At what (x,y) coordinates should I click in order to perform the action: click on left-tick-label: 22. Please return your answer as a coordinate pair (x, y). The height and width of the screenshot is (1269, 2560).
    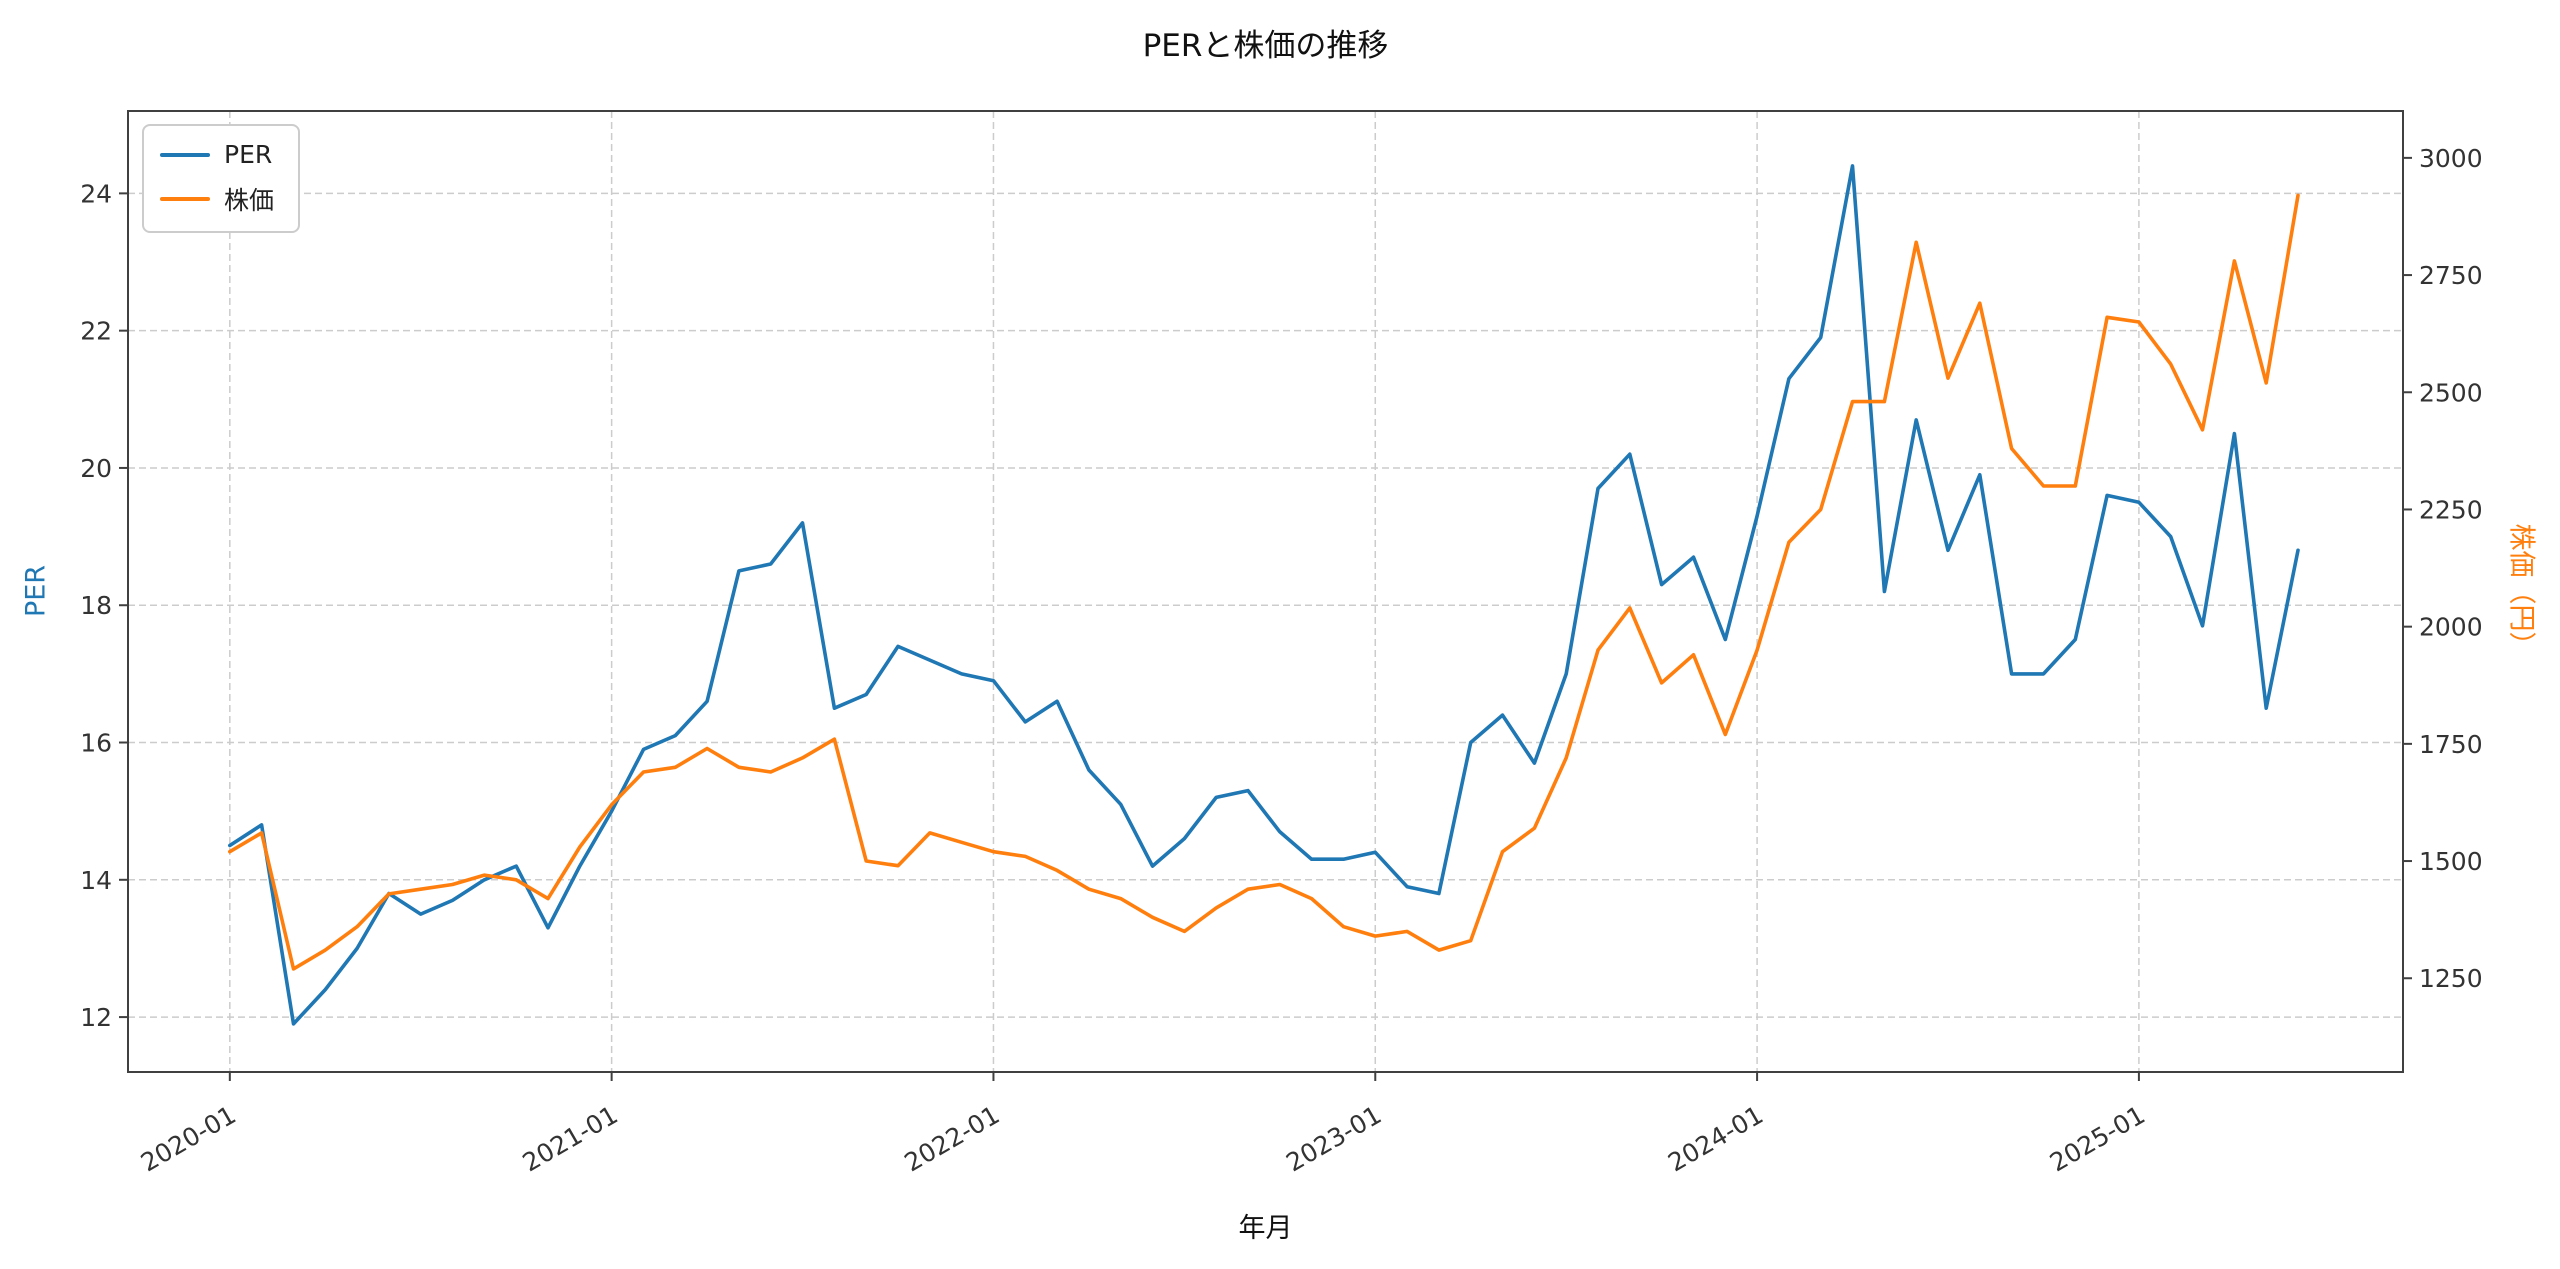
    Looking at the image, I should click on (96, 331).